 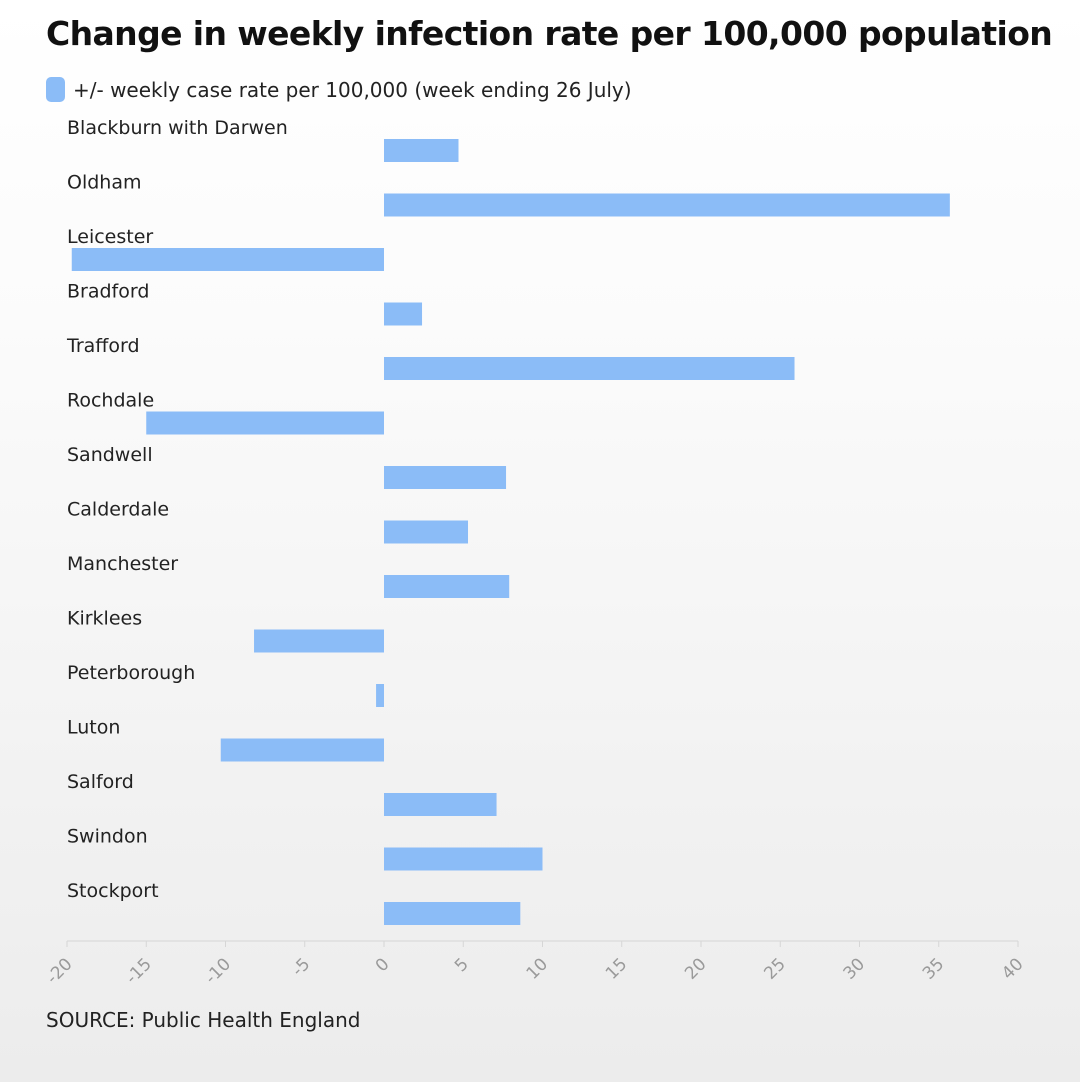 I want to click on x-tick-label: 15, so click(x=616, y=968).